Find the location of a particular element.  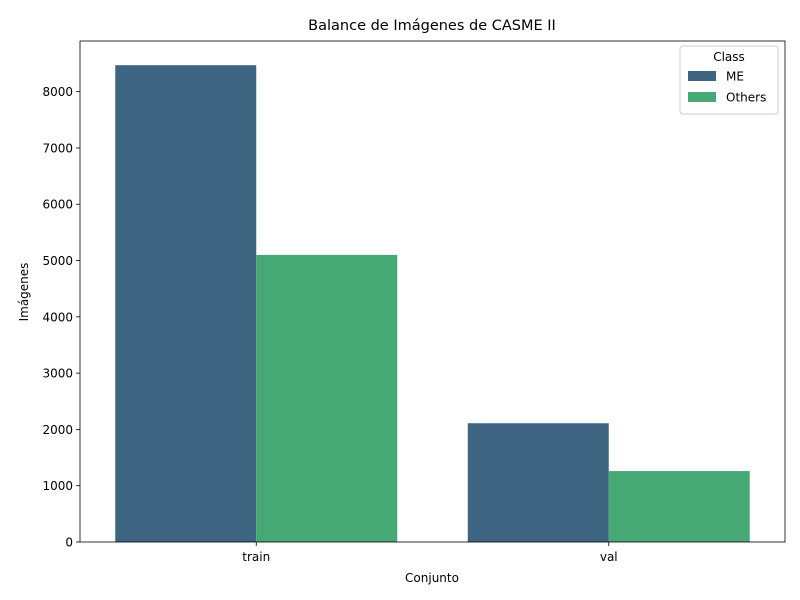

legend-title: Class is located at coordinates (729, 57).